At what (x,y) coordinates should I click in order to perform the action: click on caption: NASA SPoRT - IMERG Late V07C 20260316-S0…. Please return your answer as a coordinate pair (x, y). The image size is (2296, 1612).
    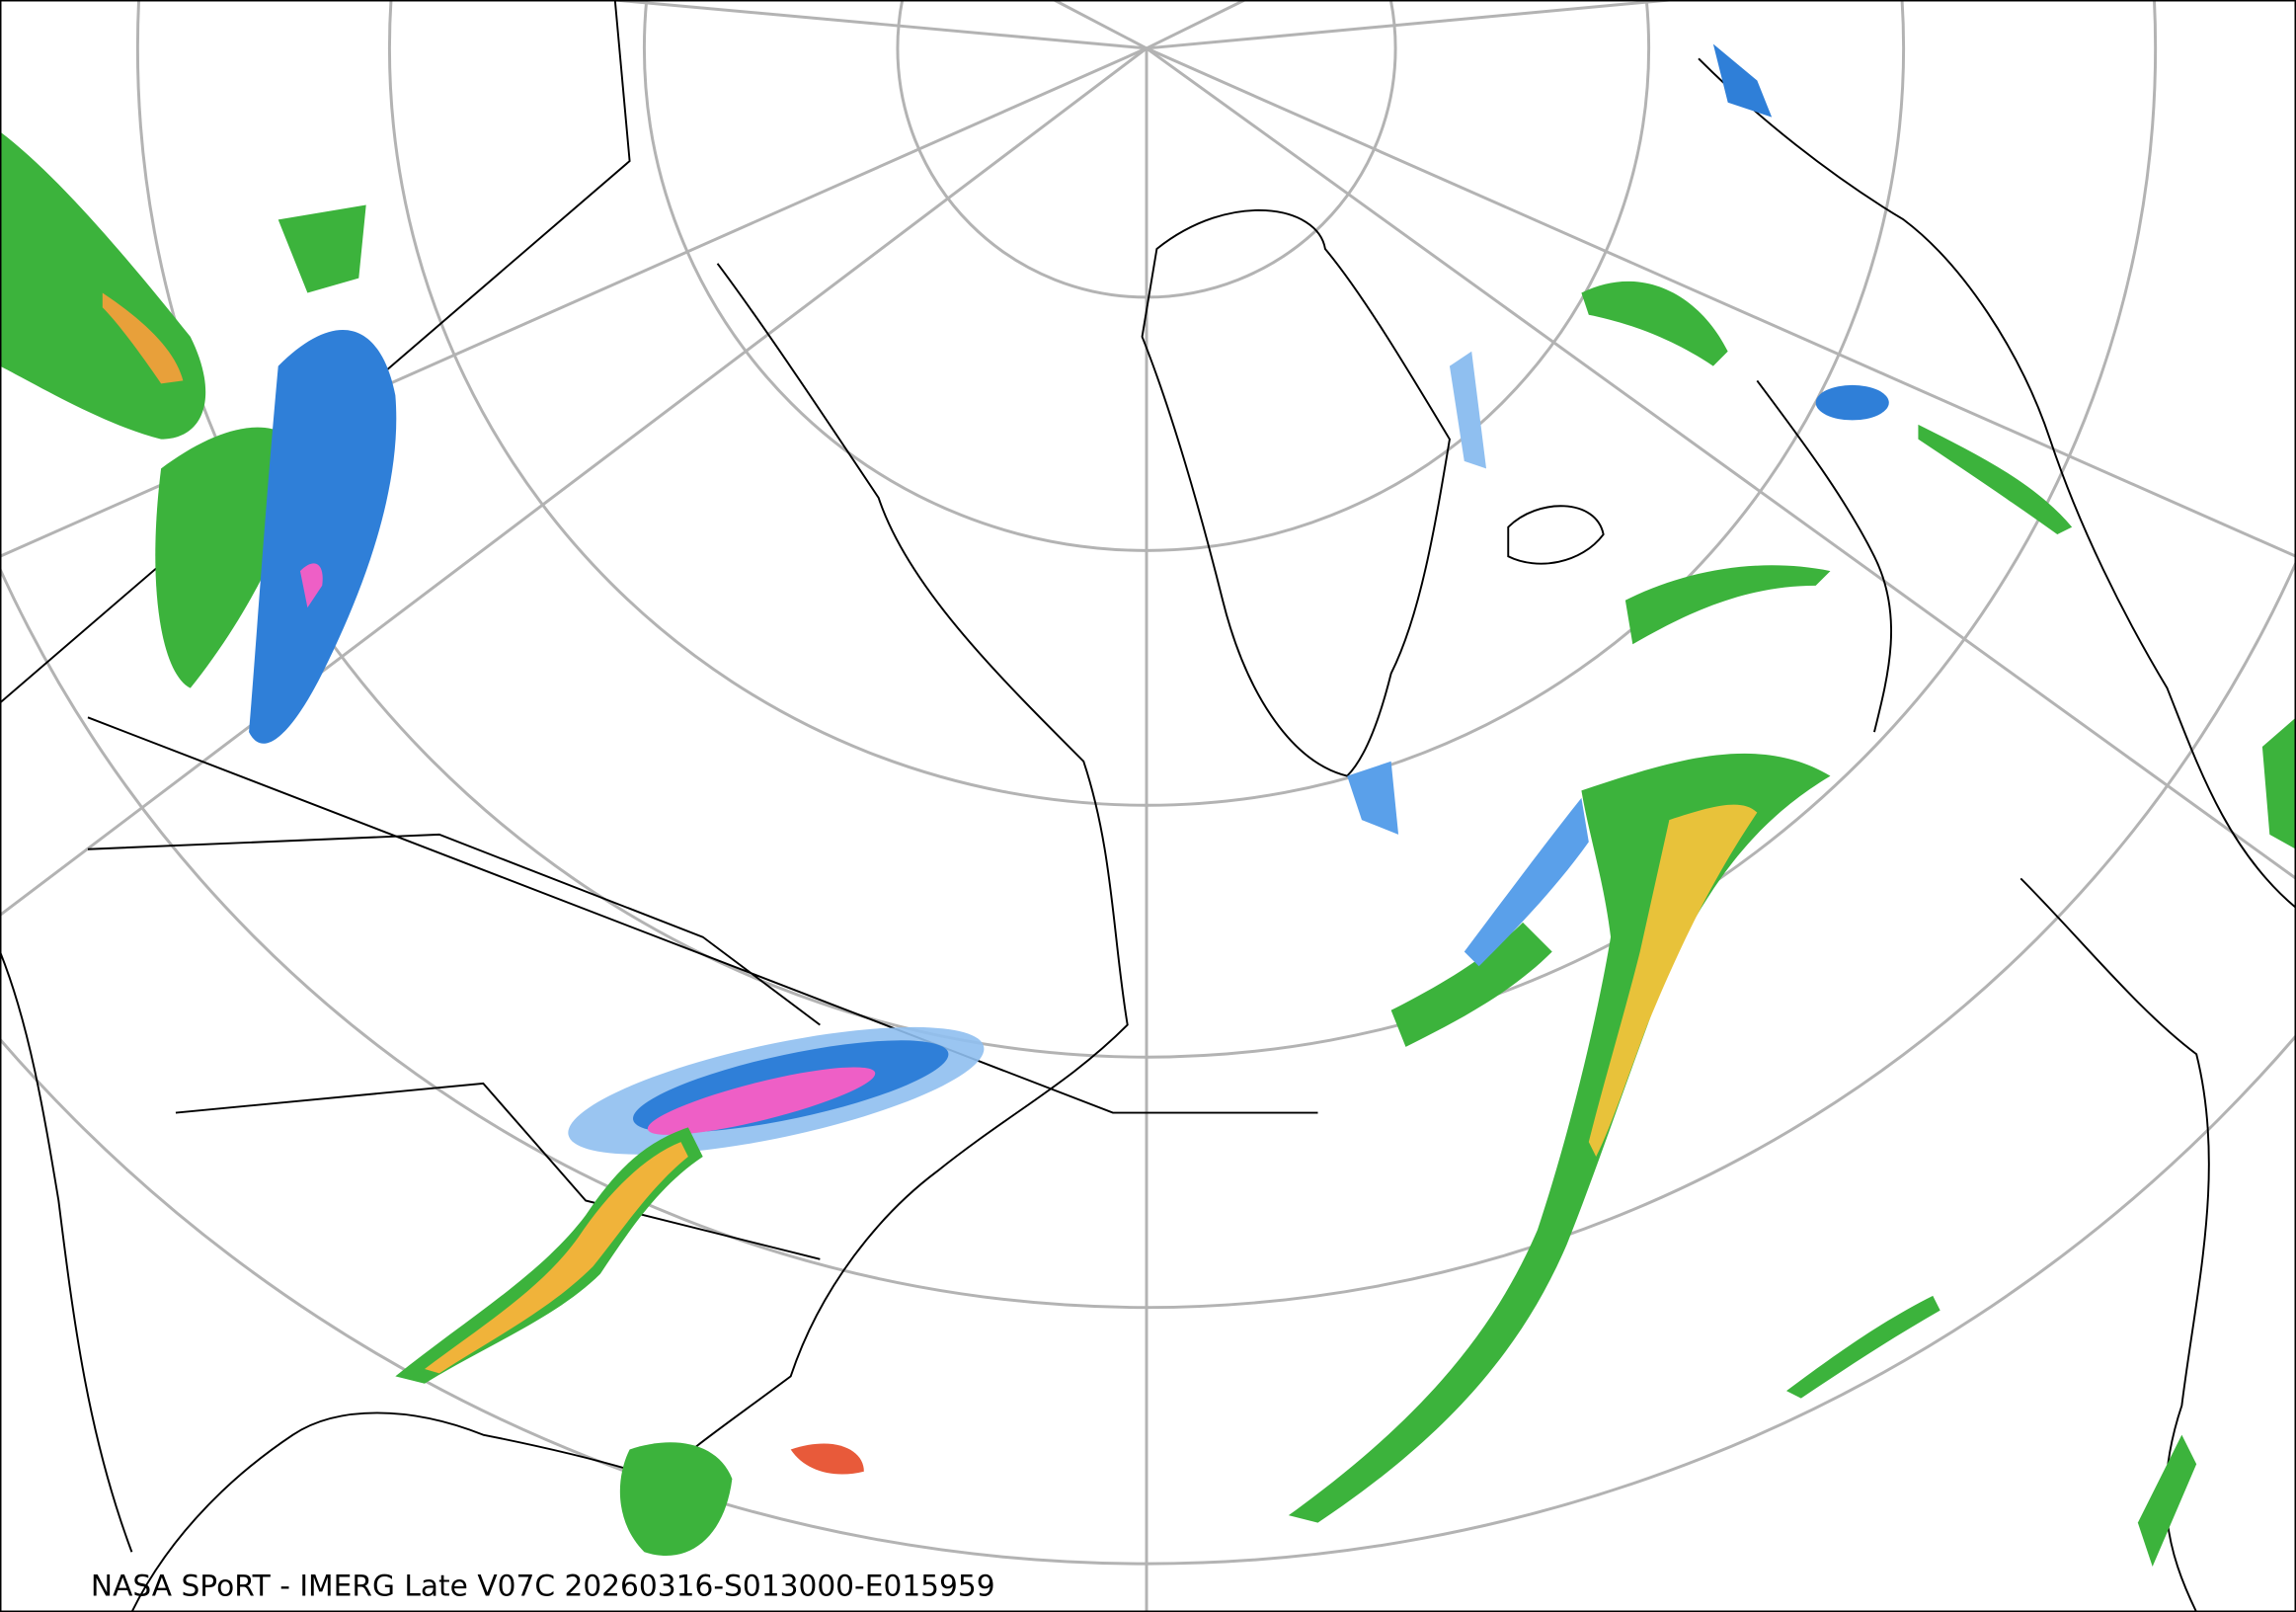
    Looking at the image, I should click on (543, 1586).